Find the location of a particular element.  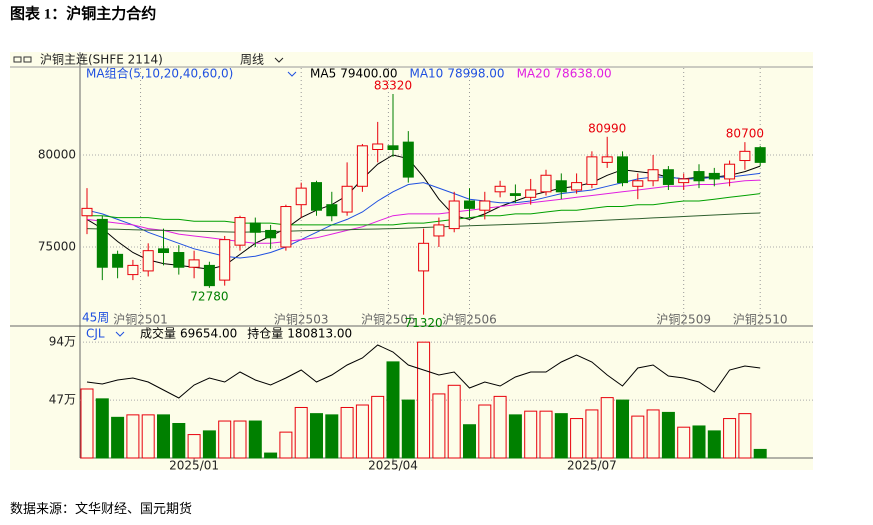

count-label: 45周 is located at coordinates (95, 318).